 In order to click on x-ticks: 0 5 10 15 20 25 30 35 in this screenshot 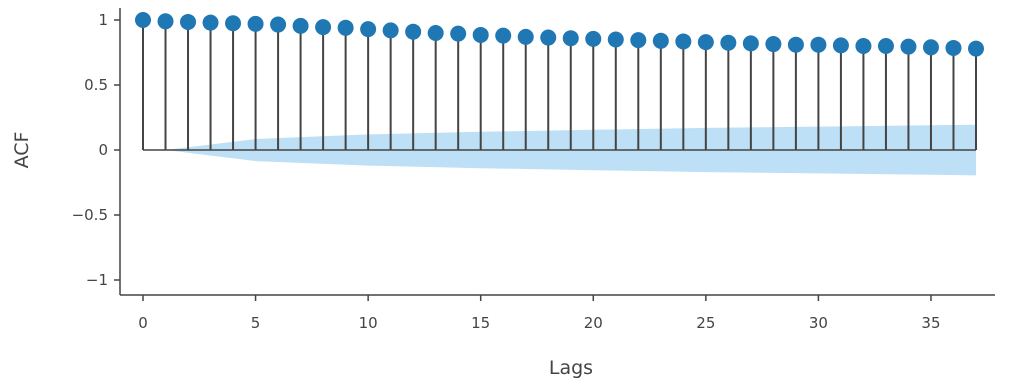, I will do `click(539, 313)`.